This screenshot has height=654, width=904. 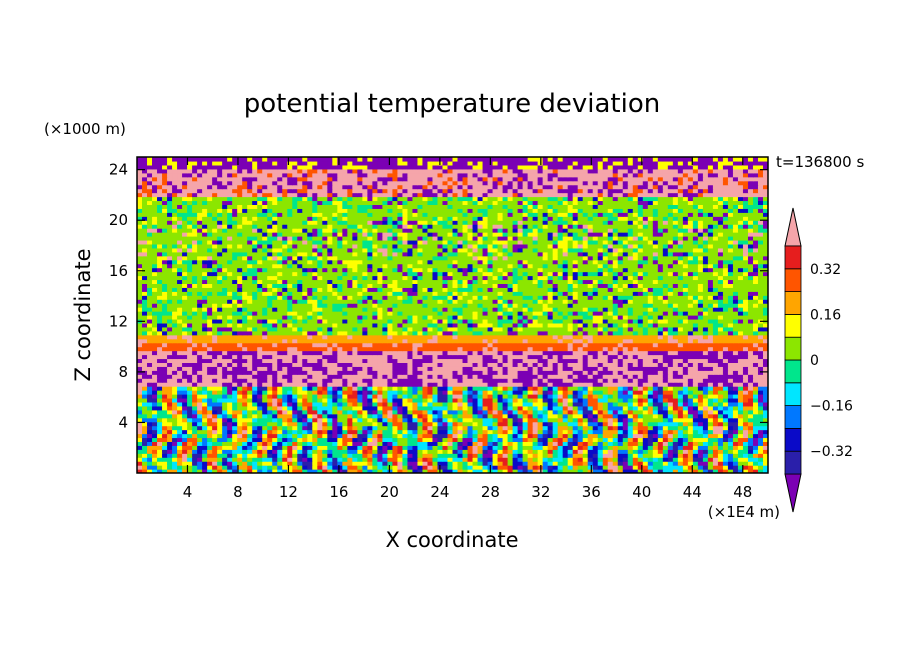 I want to click on x-units-label: (×1E4 m), so click(x=744, y=512).